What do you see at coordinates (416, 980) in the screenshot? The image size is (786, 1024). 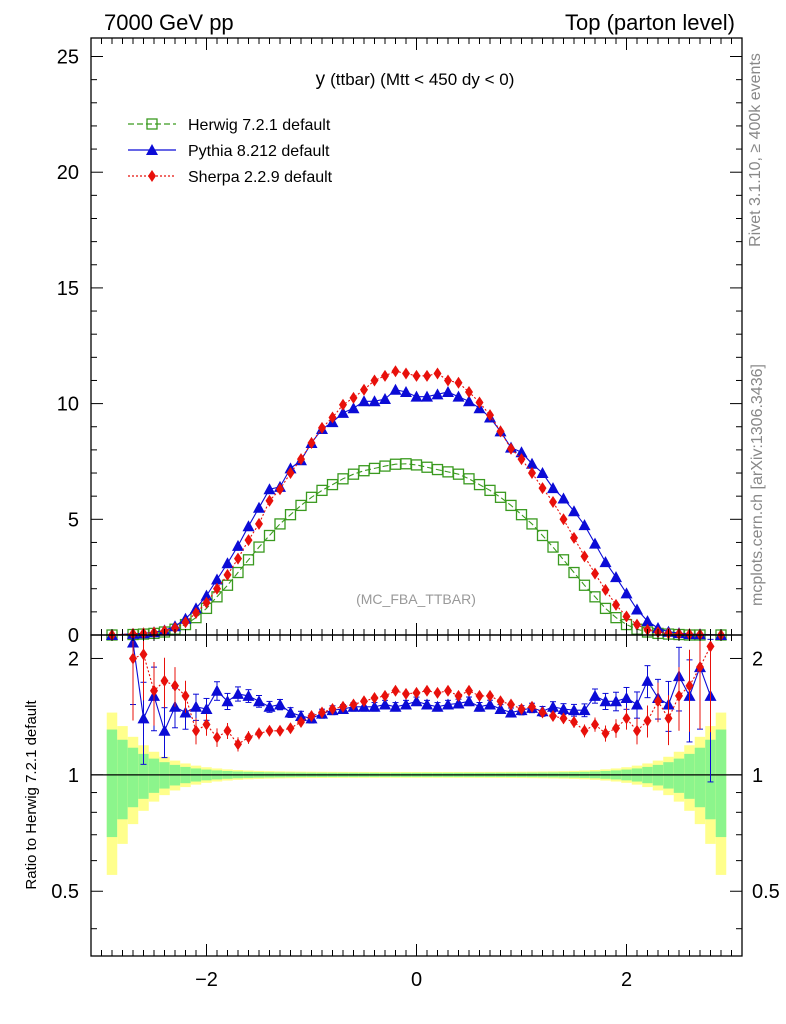 I see `x-tick-label: 0` at bounding box center [416, 980].